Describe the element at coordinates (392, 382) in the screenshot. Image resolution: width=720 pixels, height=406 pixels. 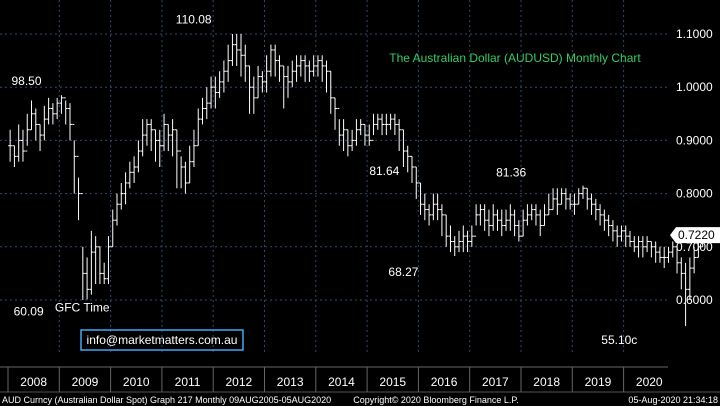
I see `x-tick-label: 2015` at that location.